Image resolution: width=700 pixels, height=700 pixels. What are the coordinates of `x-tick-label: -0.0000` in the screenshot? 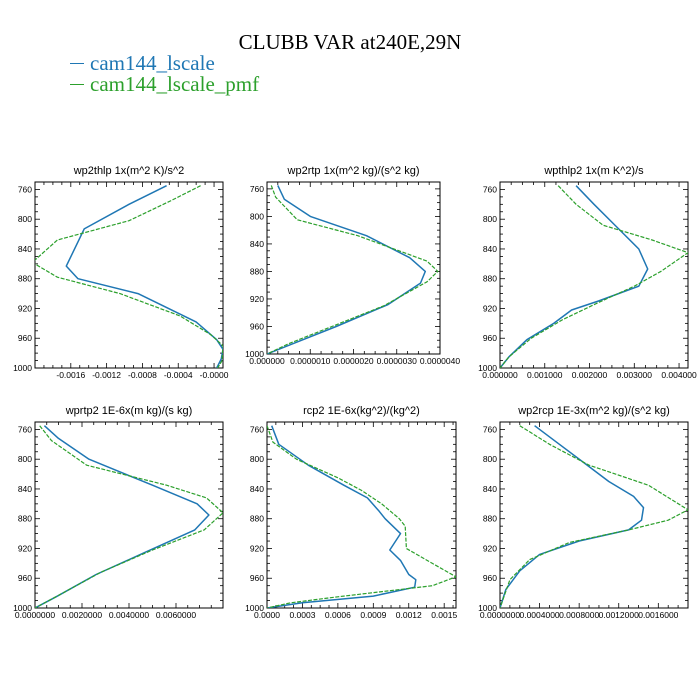 It's located at (214, 375).